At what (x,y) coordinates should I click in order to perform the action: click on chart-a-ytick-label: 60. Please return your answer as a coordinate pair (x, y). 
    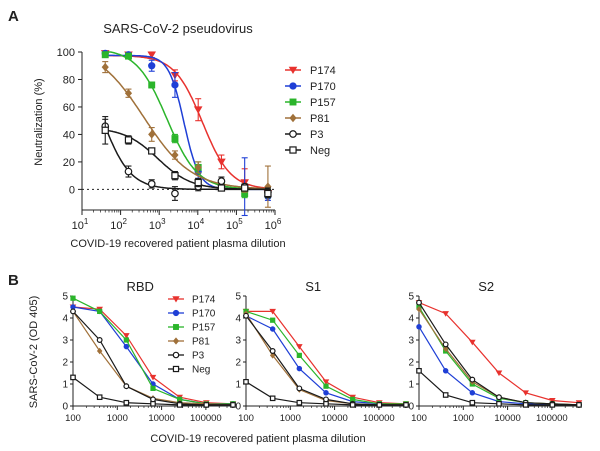
    Looking at the image, I should click on (69, 108).